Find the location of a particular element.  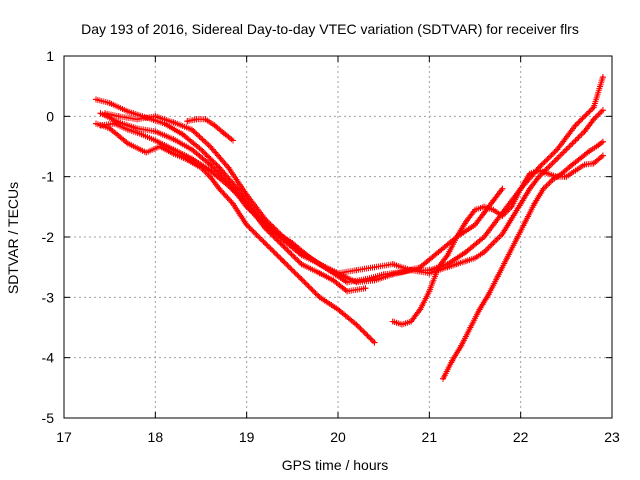

x-tick-label-4: 21 is located at coordinates (430, 437).